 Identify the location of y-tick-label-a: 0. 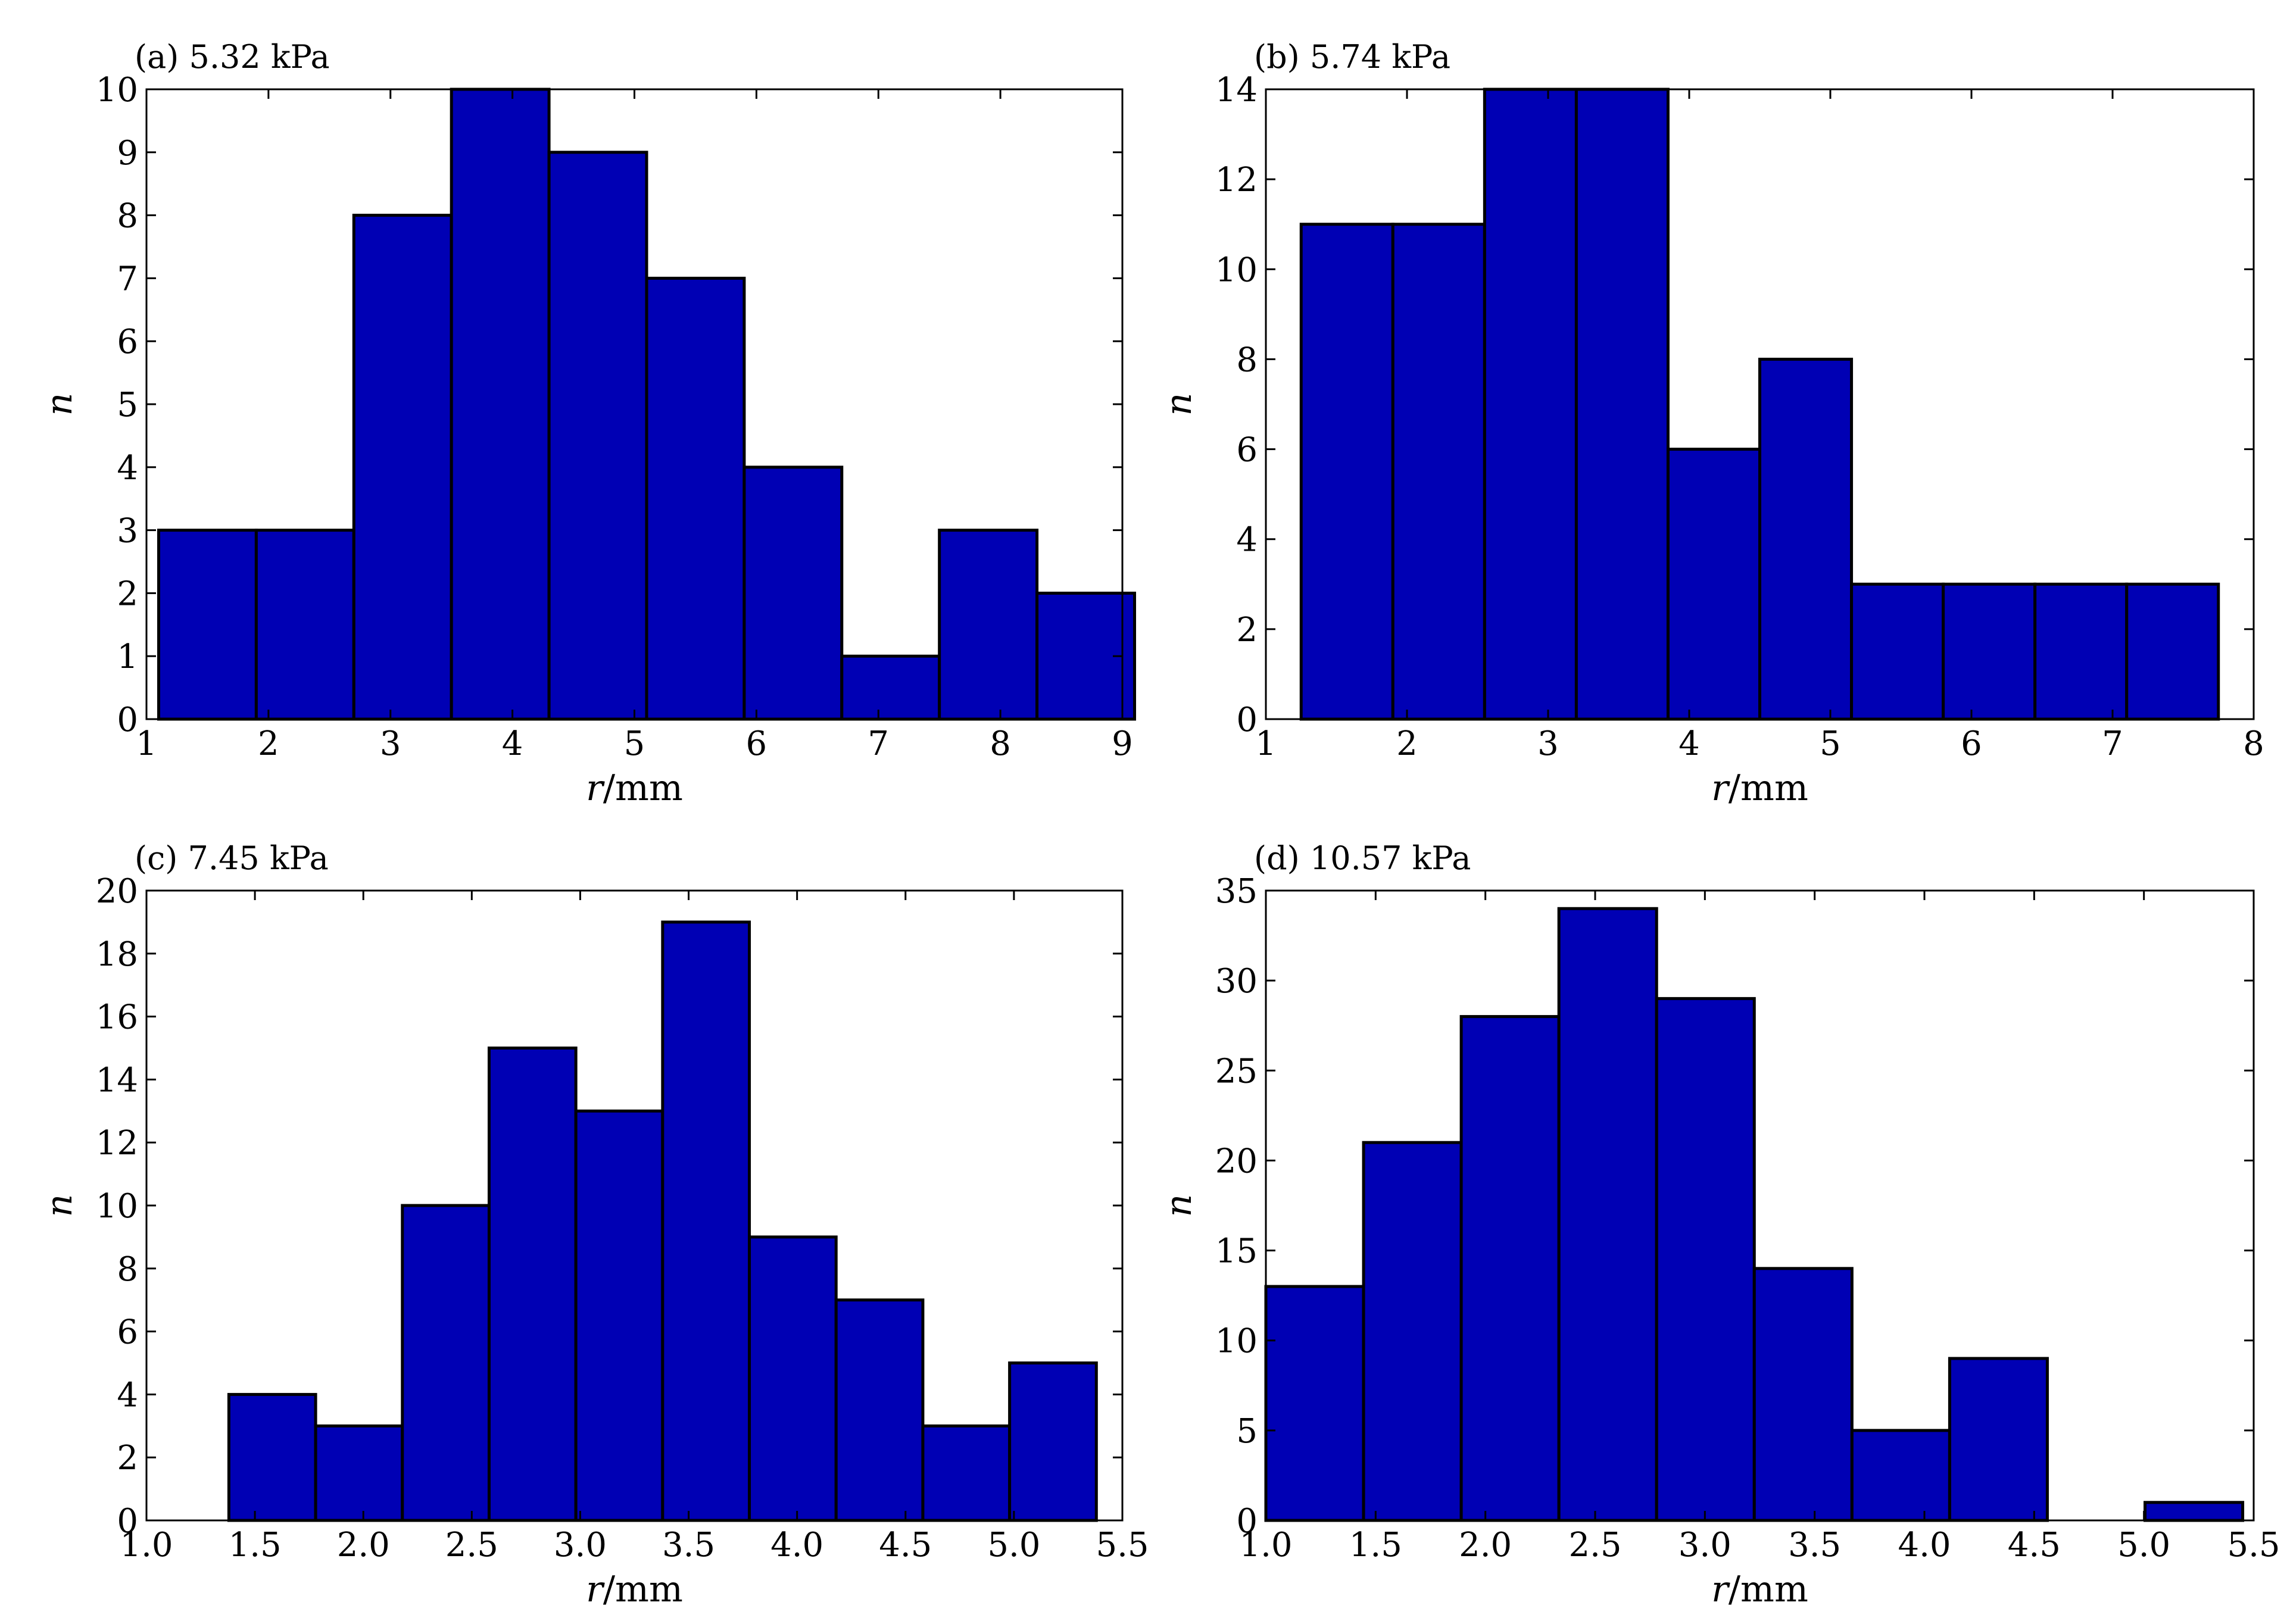
(127, 720).